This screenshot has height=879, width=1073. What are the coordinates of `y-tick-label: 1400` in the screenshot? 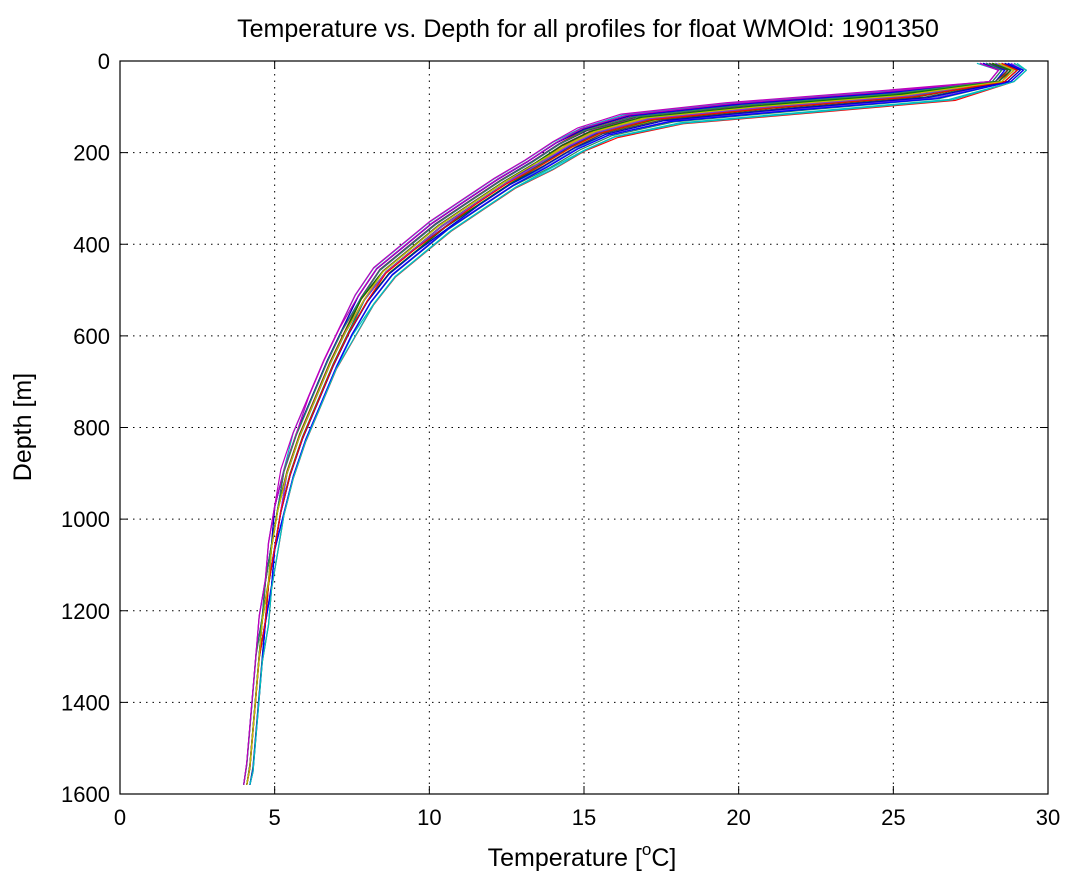 It's located at (85, 702).